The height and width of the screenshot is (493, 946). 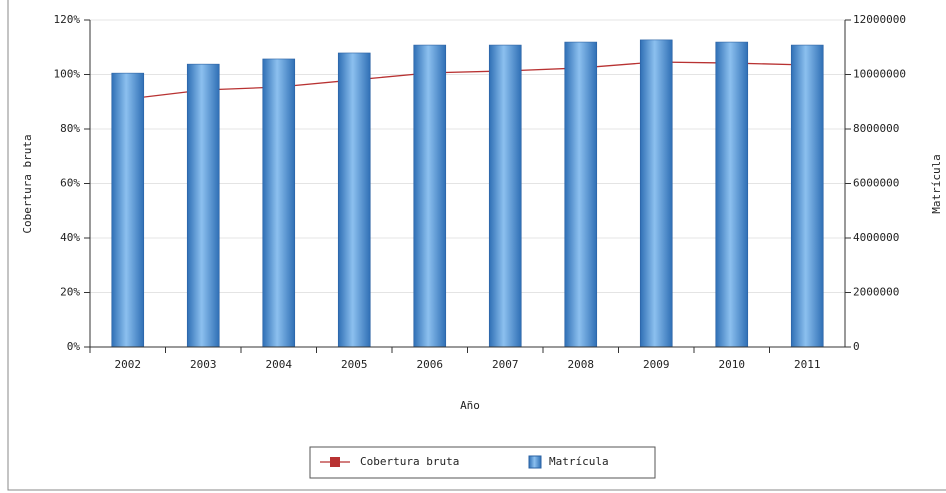 I want to click on x-tick-label: 2010, so click(x=732, y=364).